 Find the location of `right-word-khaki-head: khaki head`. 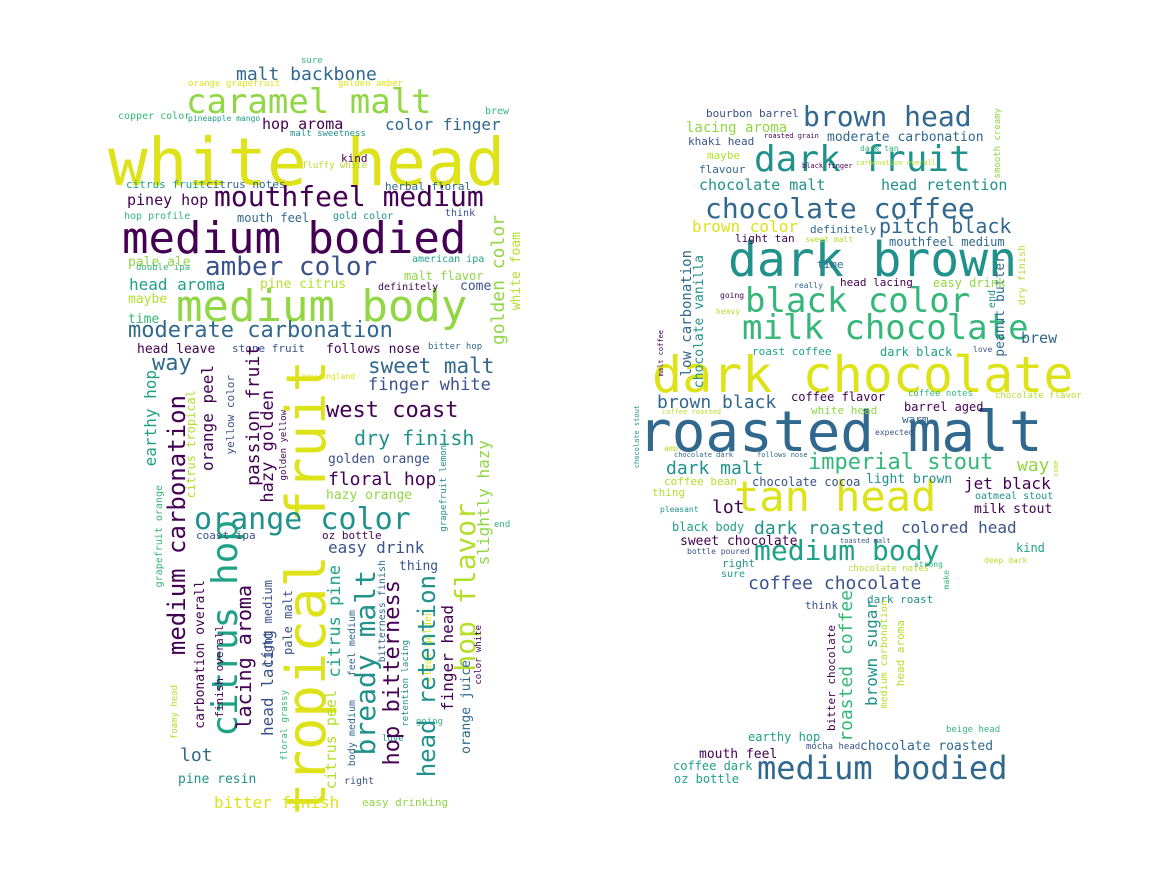

right-word-khaki-head: khaki head is located at coordinates (721, 141).